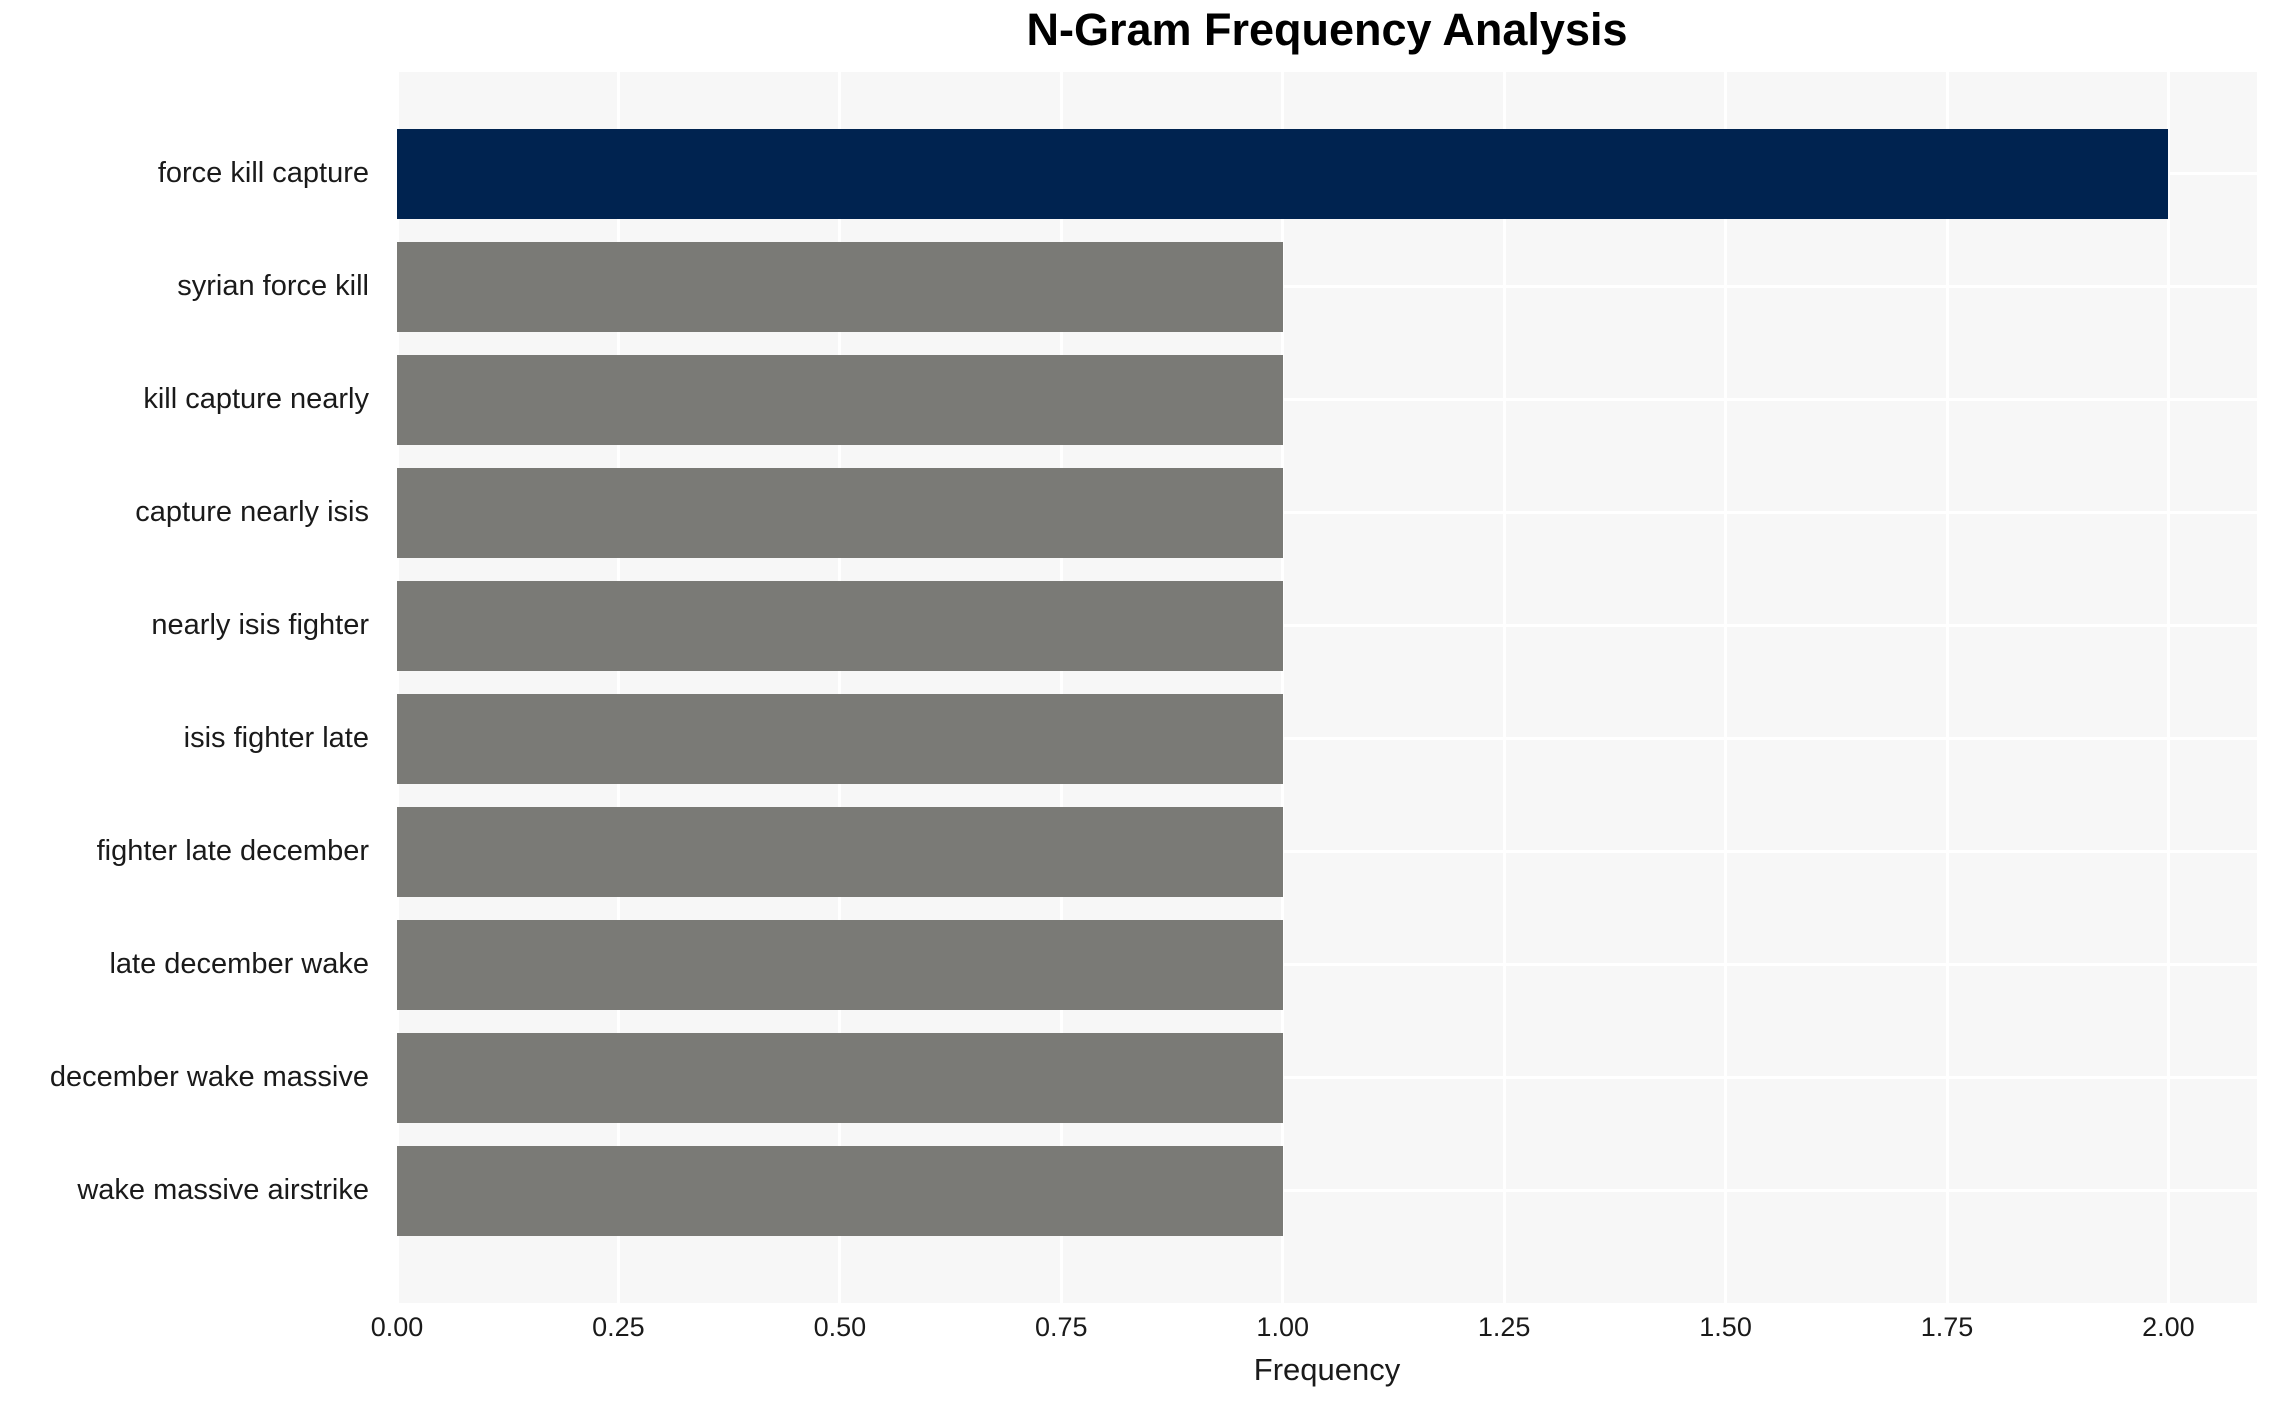 The image size is (2276, 1402). What do you see at coordinates (252, 512) in the screenshot?
I see `y-tick-label: capture nearly isis` at bounding box center [252, 512].